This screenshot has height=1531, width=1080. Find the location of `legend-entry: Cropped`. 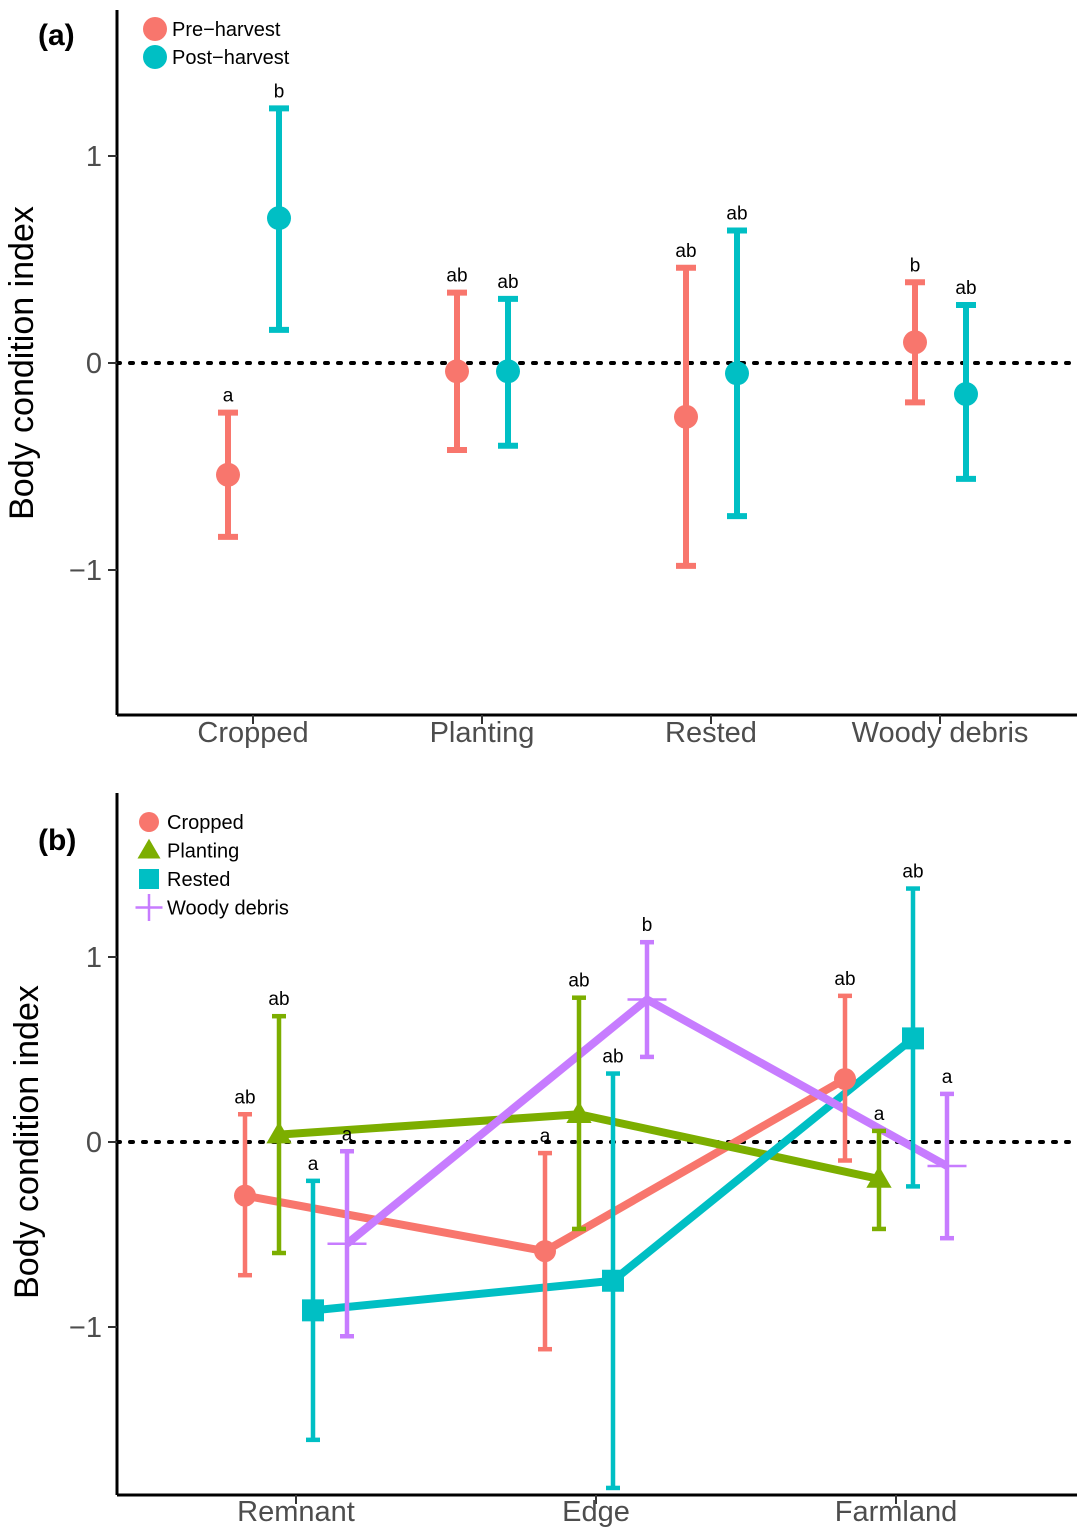

legend-entry: Cropped is located at coordinates (191, 823).